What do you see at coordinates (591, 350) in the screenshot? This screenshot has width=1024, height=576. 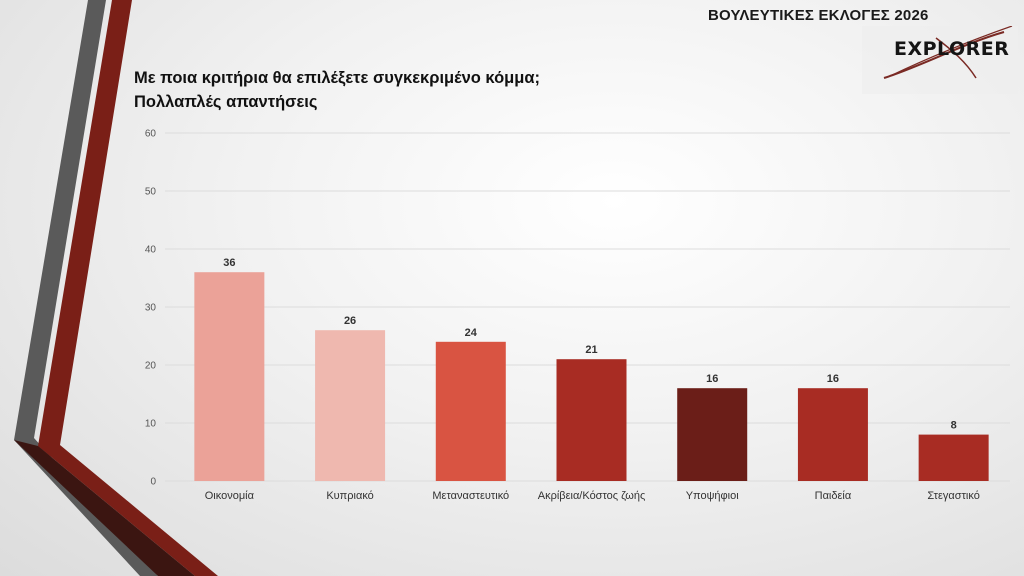 I see `data-label: 21` at bounding box center [591, 350].